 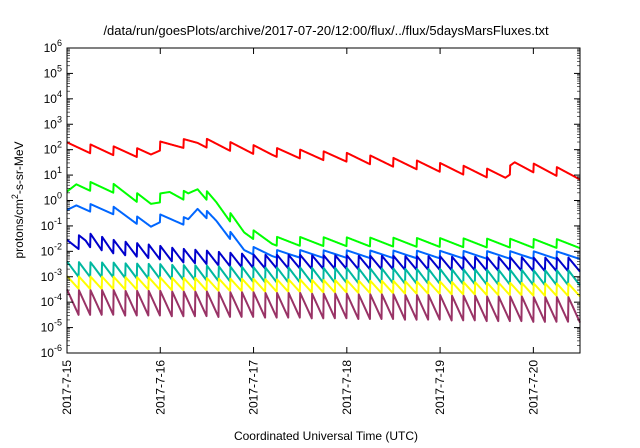 I want to click on y-tick-label: 10⁻¹, so click(x=51, y=224).